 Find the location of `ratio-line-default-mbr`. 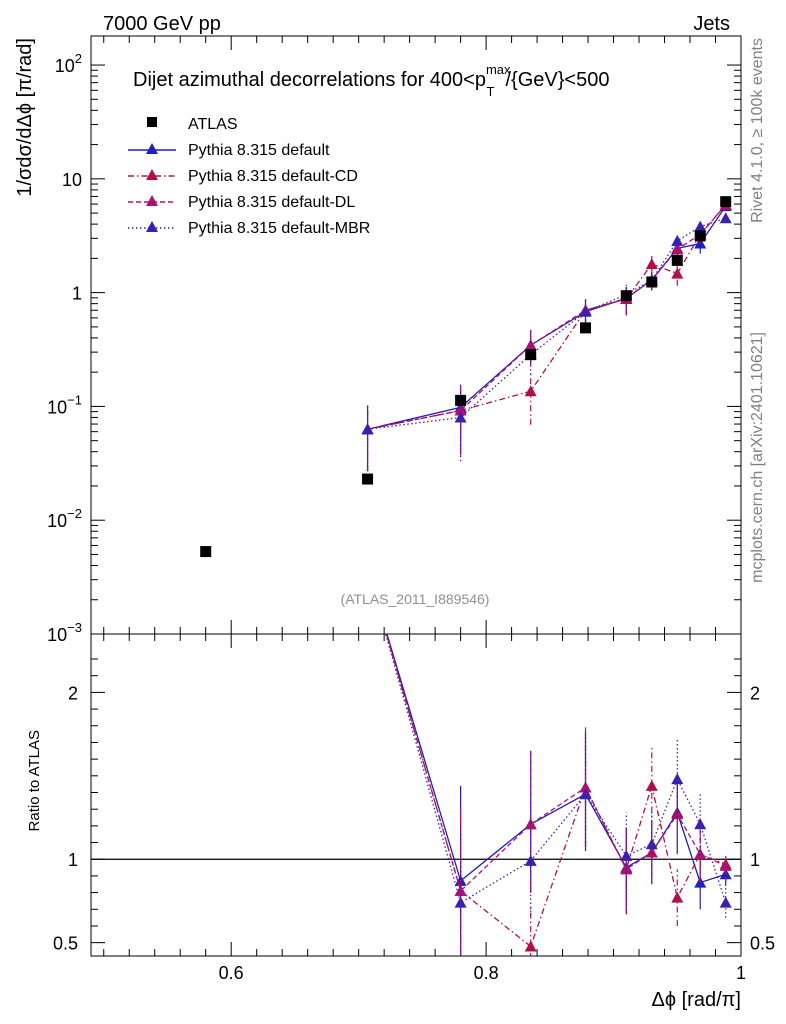

ratio-line-default-mbr is located at coordinates (556, 769).